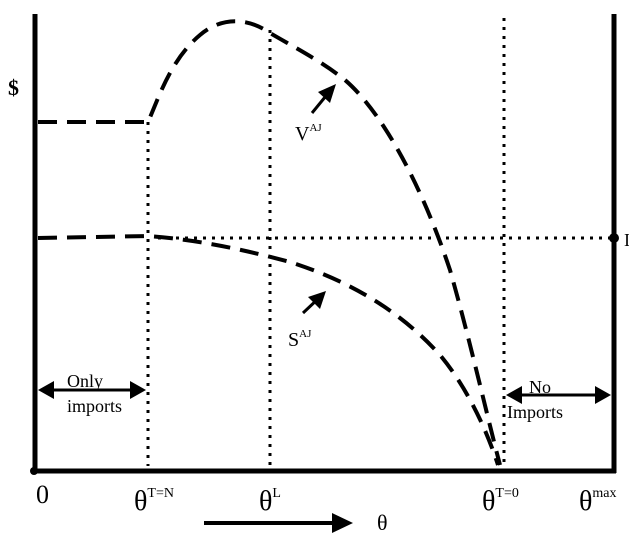  What do you see at coordinates (535, 412) in the screenshot?
I see `no-imports-label-line2: Imports` at bounding box center [535, 412].